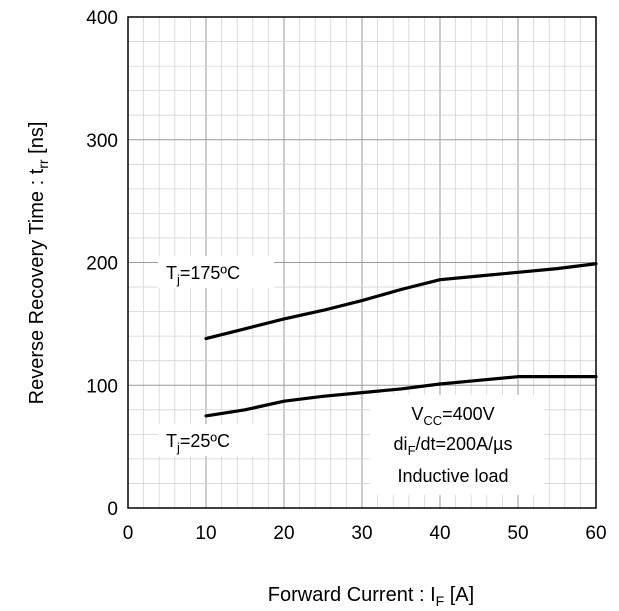  What do you see at coordinates (203, 275) in the screenshot?
I see `series-label-175c: Tj=175ºC` at bounding box center [203, 275].